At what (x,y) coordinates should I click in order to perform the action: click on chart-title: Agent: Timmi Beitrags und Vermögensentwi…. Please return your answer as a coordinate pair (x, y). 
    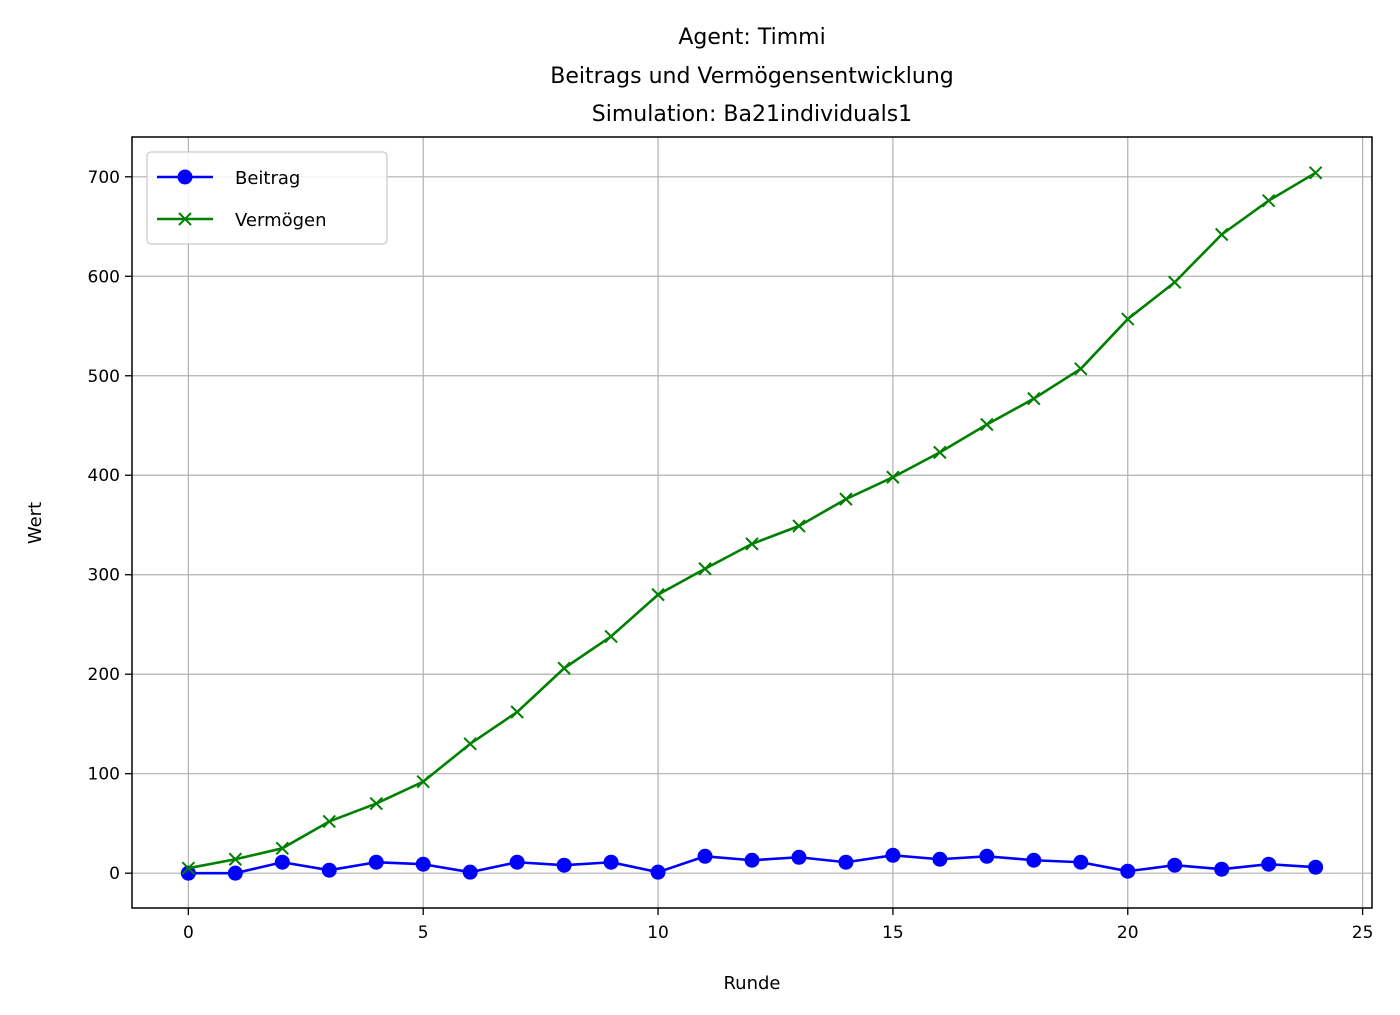
    Looking at the image, I should click on (752, 76).